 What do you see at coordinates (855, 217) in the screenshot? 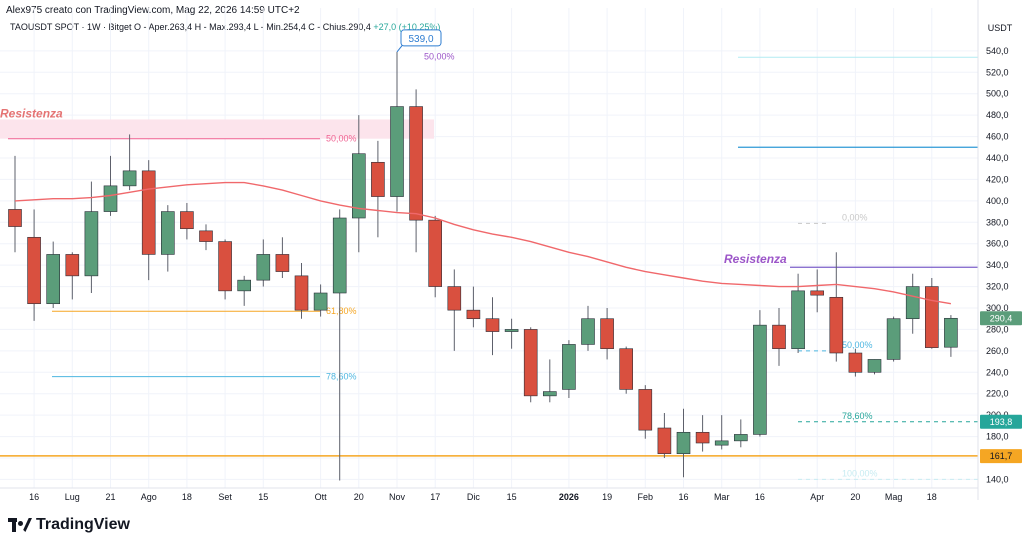
I see `fib-level-label: 0,00%` at bounding box center [855, 217].